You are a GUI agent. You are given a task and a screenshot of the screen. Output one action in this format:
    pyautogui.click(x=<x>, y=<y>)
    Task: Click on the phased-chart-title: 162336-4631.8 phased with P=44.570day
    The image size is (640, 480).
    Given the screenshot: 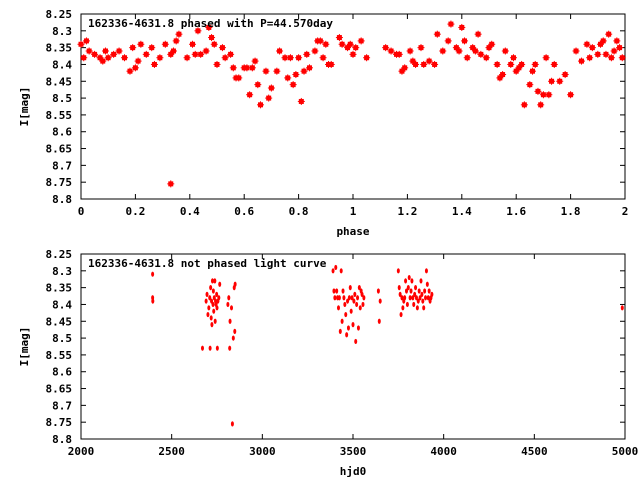 What is the action you would take?
    pyautogui.click(x=210, y=23)
    